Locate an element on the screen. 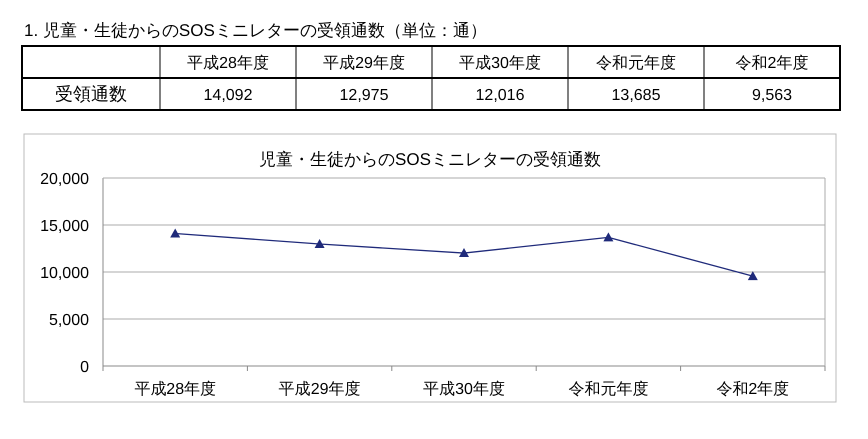 Image resolution: width=868 pixels, height=439 pixels. data-label: 12,016 is located at coordinates (500, 95).